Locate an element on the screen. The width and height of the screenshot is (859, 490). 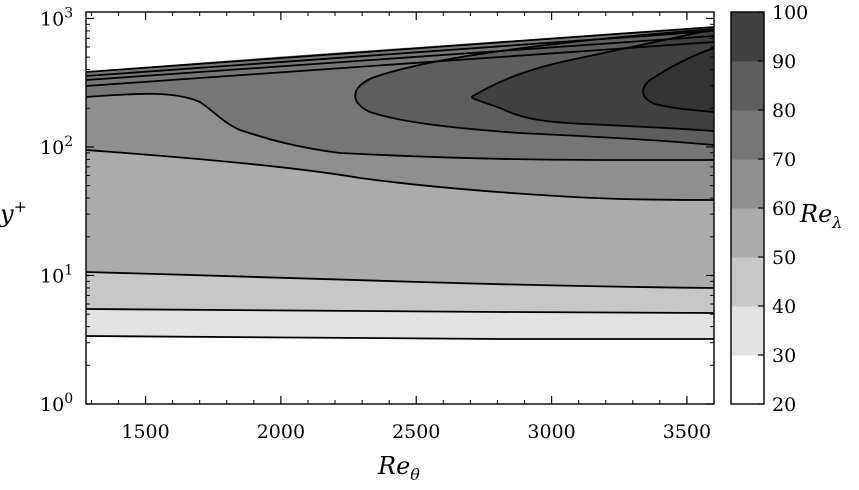
colorbar-tick-label: 50 is located at coordinates (784, 258).